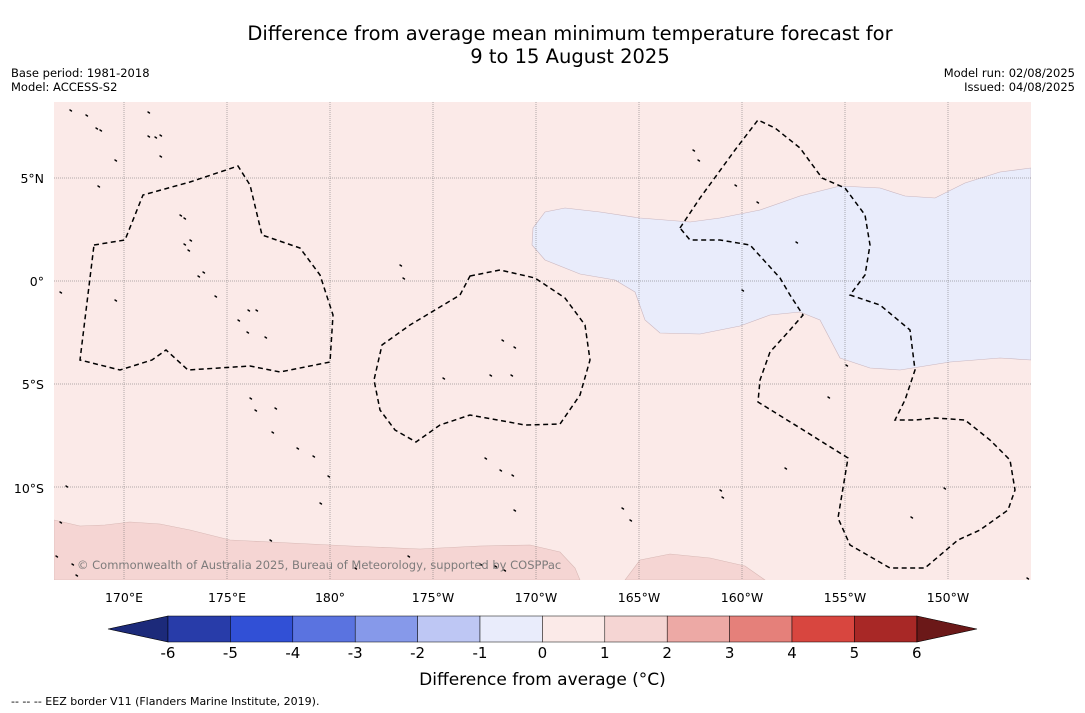 The width and height of the screenshot is (1085, 713). Describe the element at coordinates (317, 549) in the screenshot. I see `warm-anomaly-region-southwest` at that location.